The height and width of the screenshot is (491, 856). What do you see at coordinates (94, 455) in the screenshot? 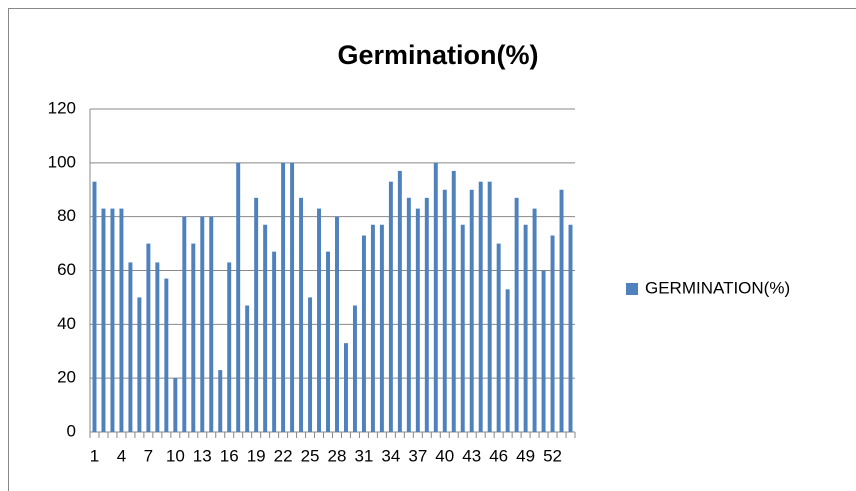
I see `x-tick-label: 1` at bounding box center [94, 455].